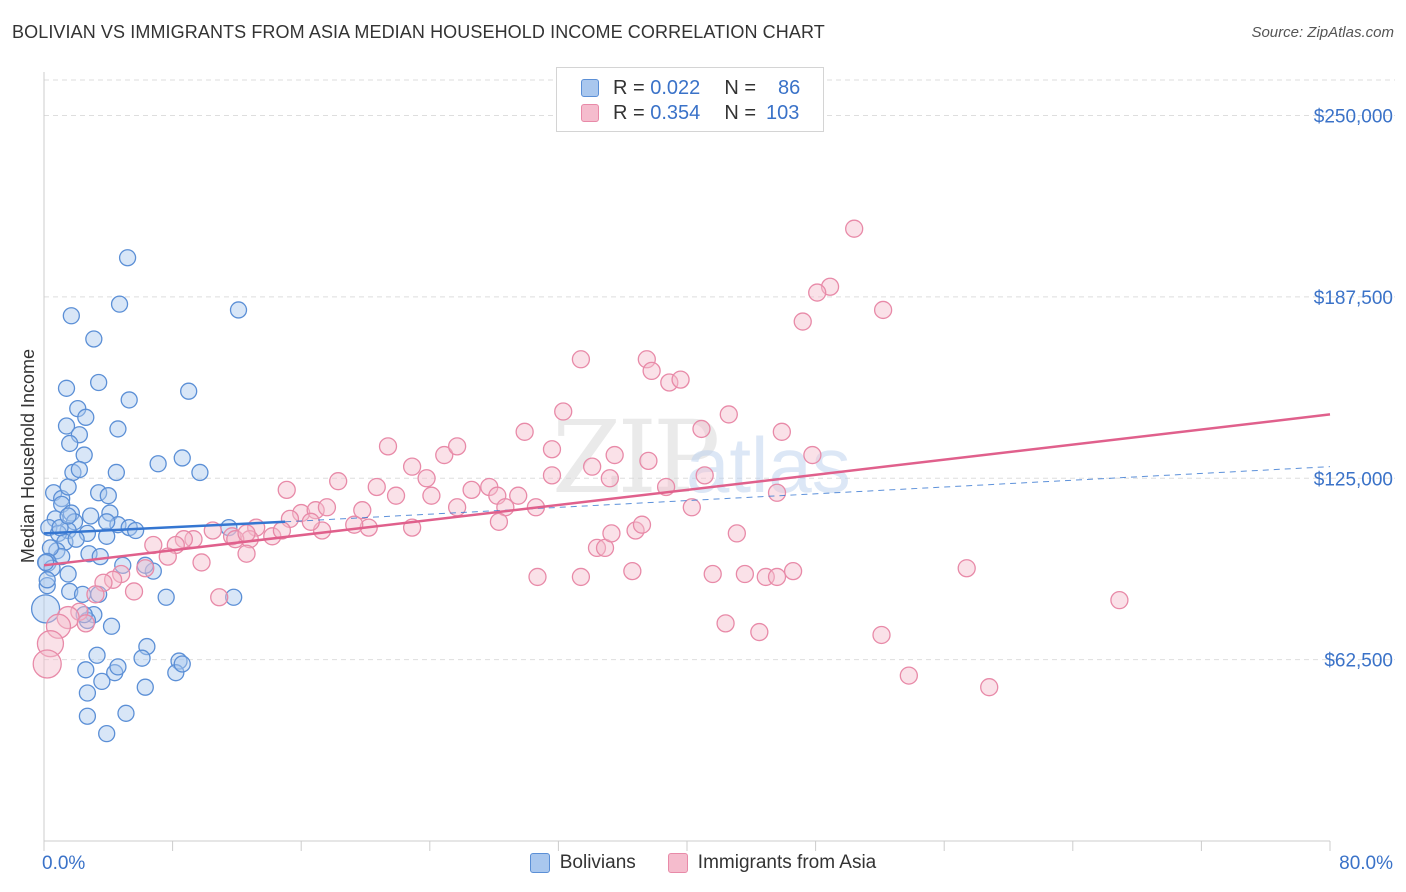 The width and height of the screenshot is (1406, 892). Describe the element at coordinates (1353, 117) in the screenshot. I see `y-tick-label: $250,000` at that location.